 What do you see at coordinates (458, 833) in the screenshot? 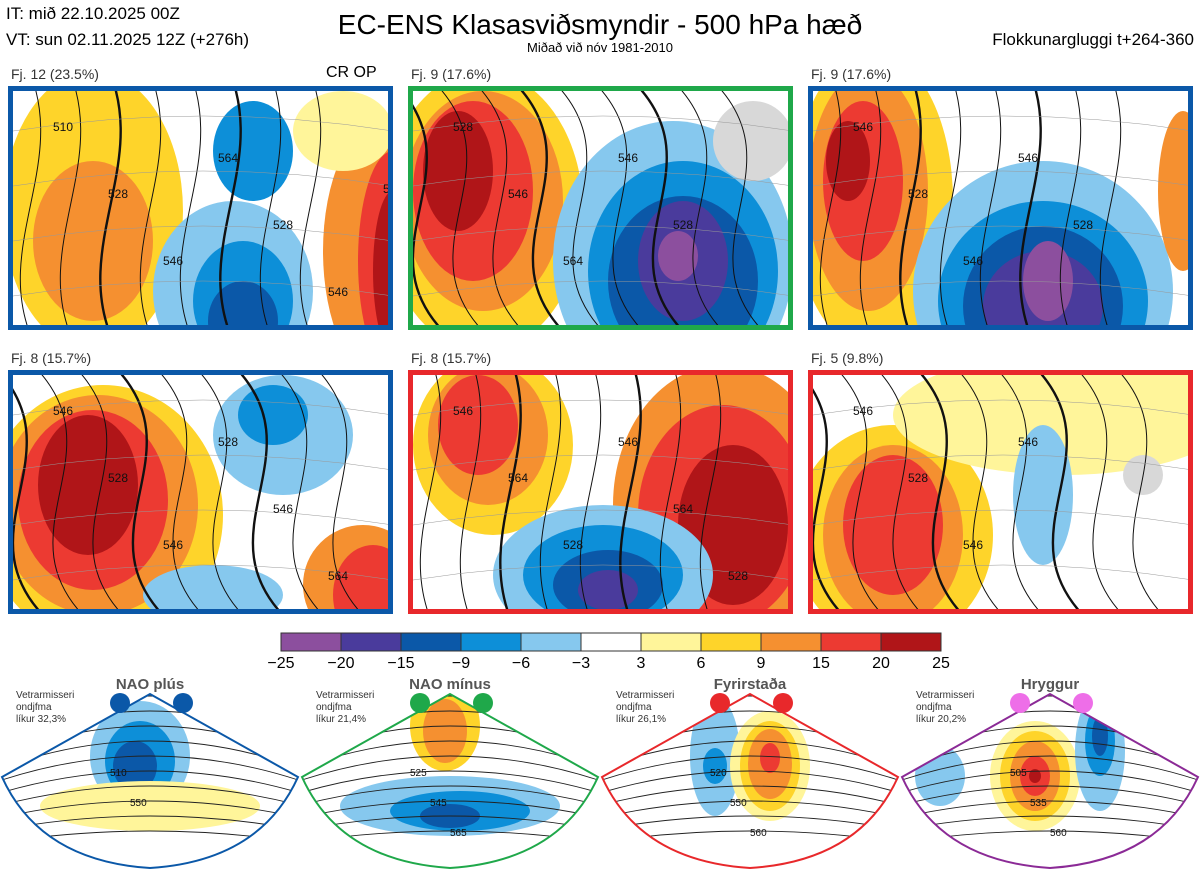
I see `contour-label: 565` at bounding box center [458, 833].